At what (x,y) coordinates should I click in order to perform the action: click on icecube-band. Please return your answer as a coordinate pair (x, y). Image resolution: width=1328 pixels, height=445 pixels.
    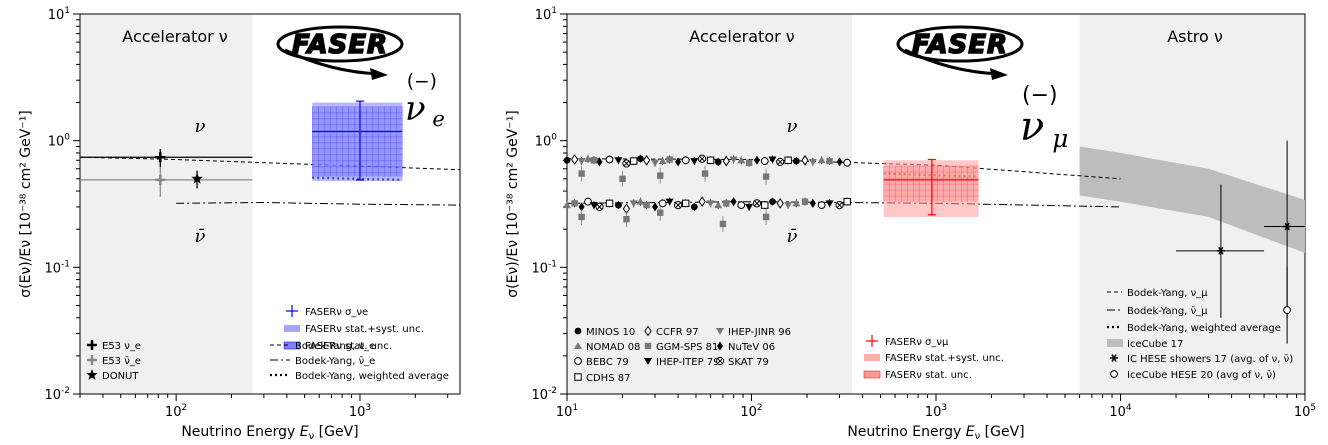
    Looking at the image, I should click on (1192, 199).